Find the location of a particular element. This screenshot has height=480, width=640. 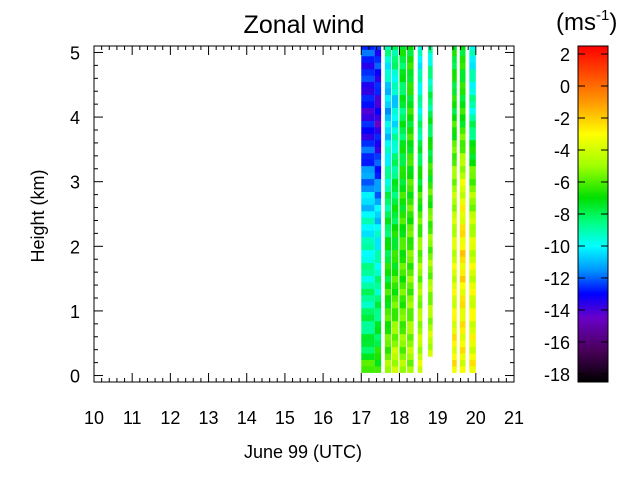

colorbar-tick-label: -2 is located at coordinates (562, 119).